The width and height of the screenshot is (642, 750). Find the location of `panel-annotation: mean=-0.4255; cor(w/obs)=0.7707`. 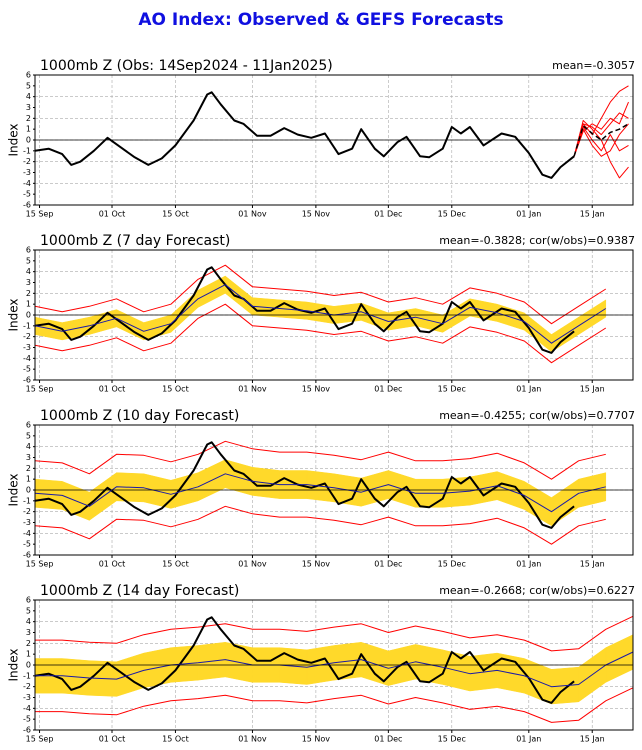

panel-annotation: mean=-0.4255; cor(w/obs)=0.7707 is located at coordinates (537, 415).